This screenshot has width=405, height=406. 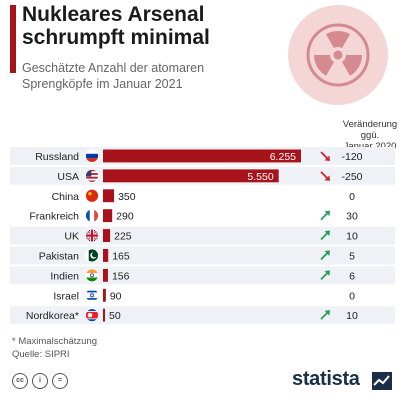 What do you see at coordinates (260, 177) in the screenshot?
I see `value-label: 5.550` at bounding box center [260, 177].